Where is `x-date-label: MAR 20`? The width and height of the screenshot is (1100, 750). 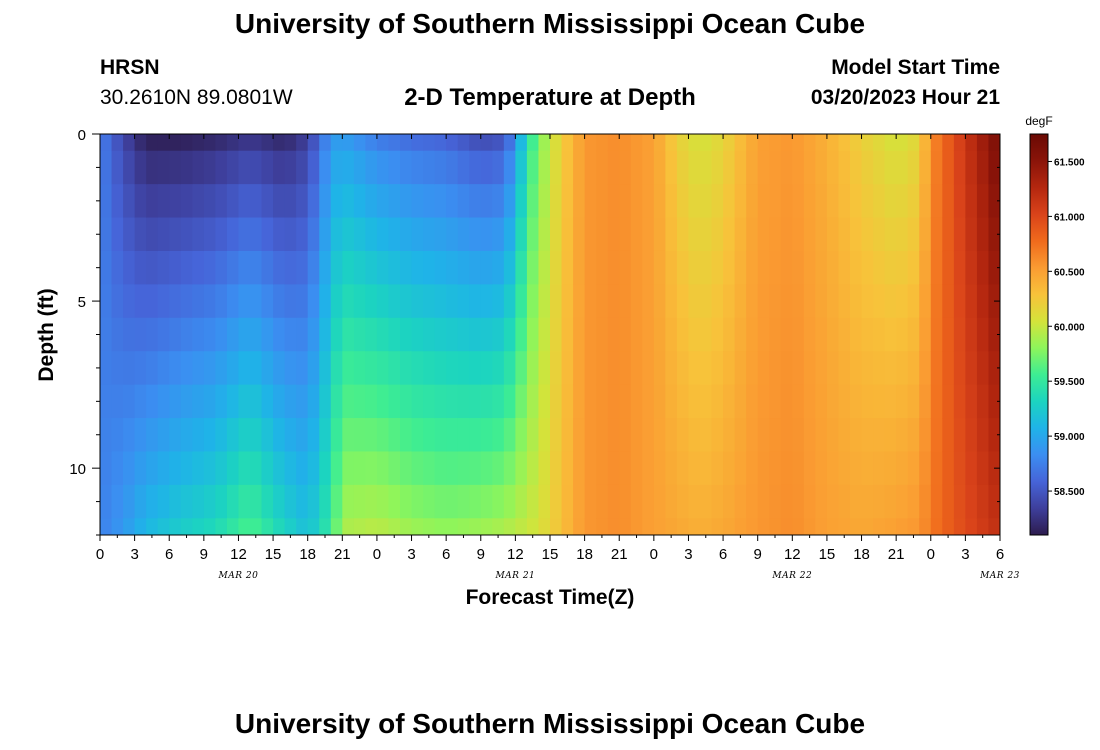 x-date-label: MAR 20 is located at coordinates (238, 576).